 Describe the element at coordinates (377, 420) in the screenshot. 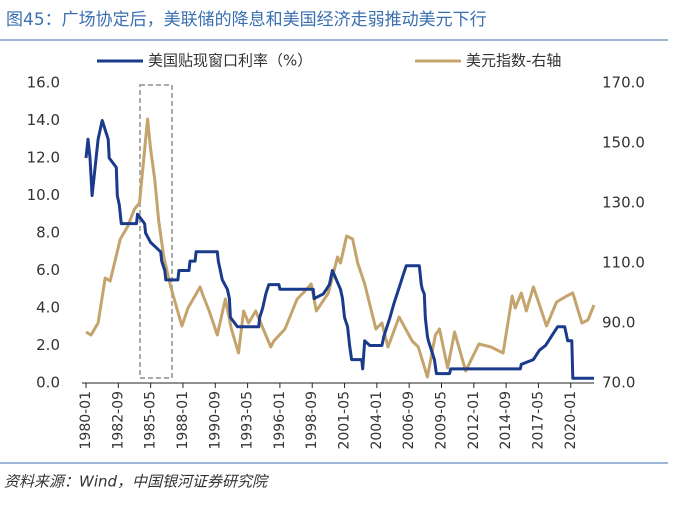

I see `x-tick-label: 2004-01` at that location.